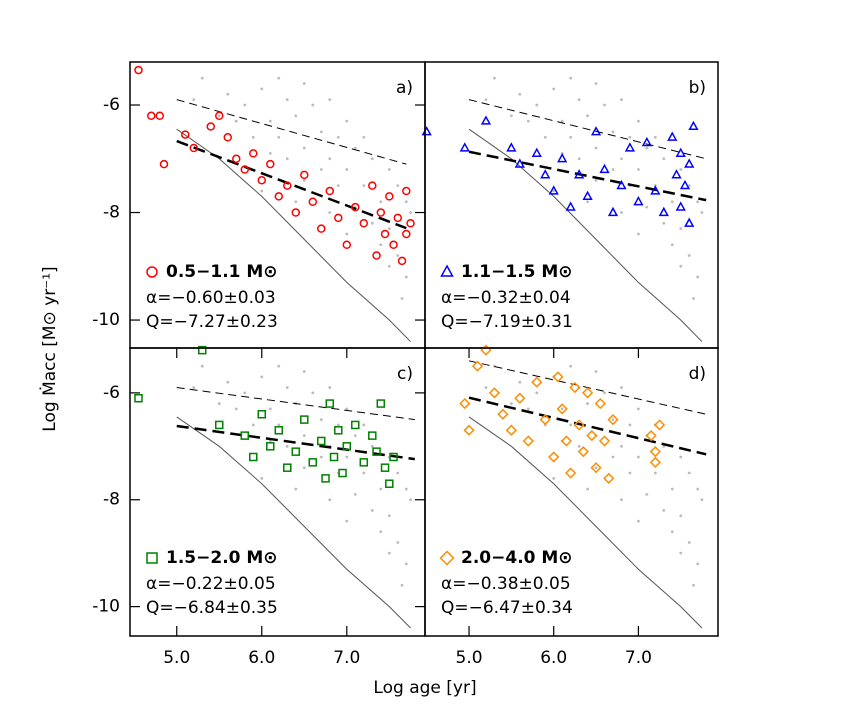 The width and height of the screenshot is (850, 704). What do you see at coordinates (291, 132) in the screenshot?
I see `upper-line` at bounding box center [291, 132].